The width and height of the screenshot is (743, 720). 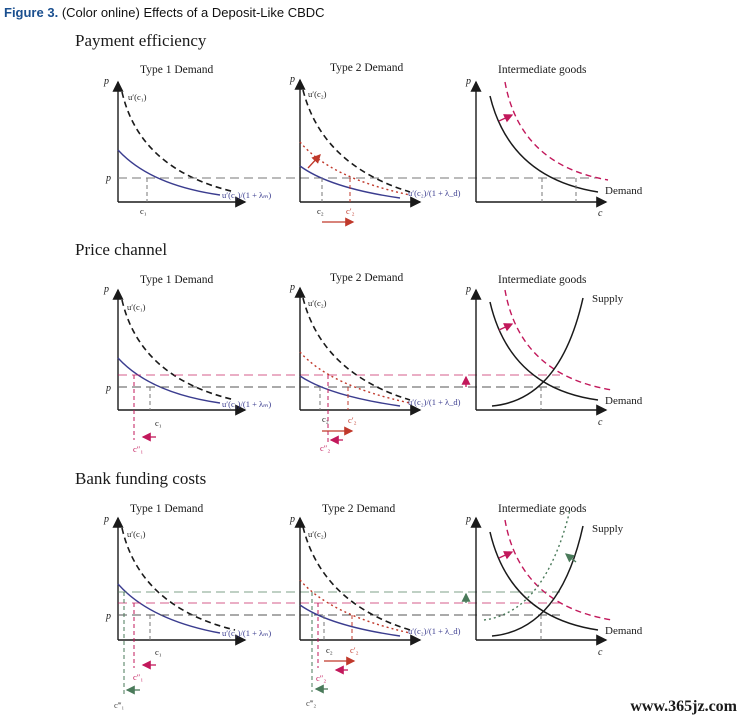 I want to click on panel-s3-intermediate: Intermediate goods p c Supply Demand, so click(x=552, y=580).